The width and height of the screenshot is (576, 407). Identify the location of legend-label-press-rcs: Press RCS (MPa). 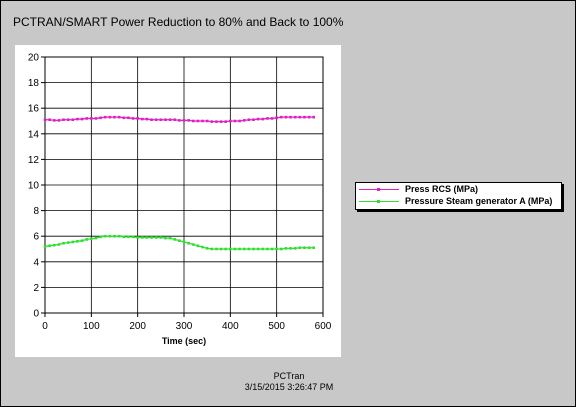
(442, 189).